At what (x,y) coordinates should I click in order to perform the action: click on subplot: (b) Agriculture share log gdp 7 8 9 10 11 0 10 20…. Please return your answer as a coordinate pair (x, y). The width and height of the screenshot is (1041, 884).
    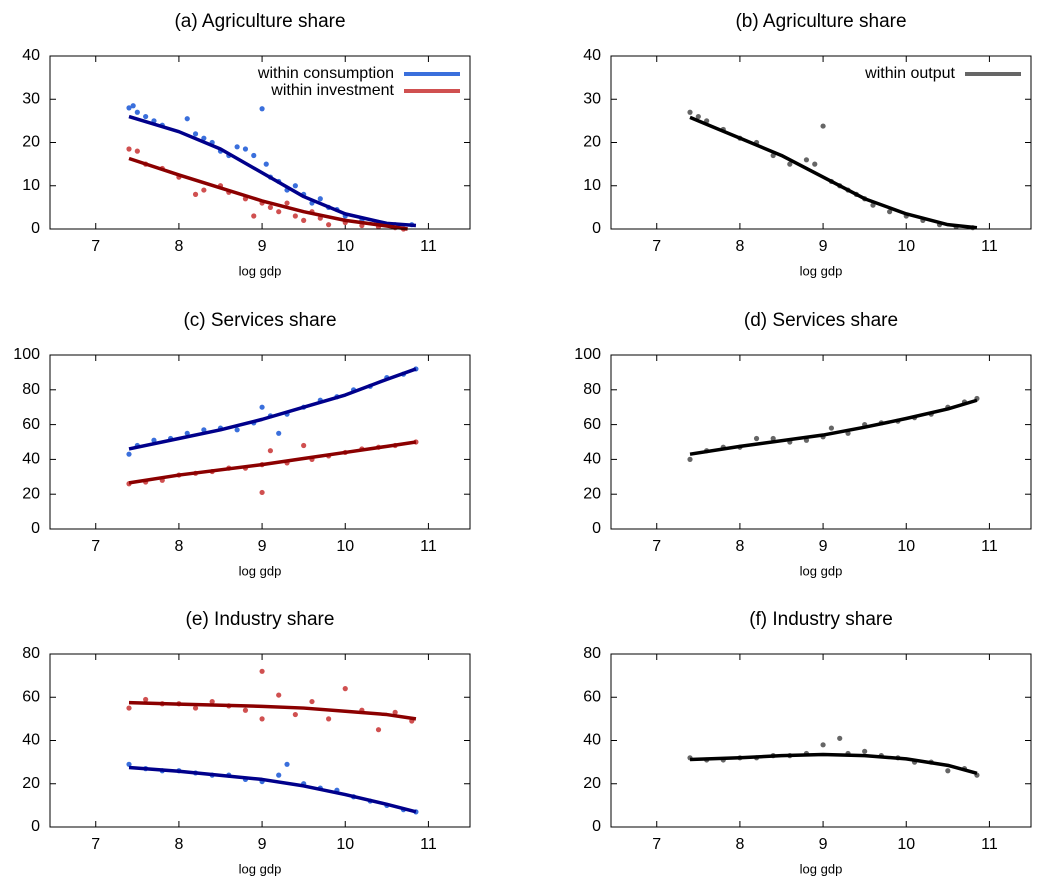
    Looking at the image, I should click on (807, 144).